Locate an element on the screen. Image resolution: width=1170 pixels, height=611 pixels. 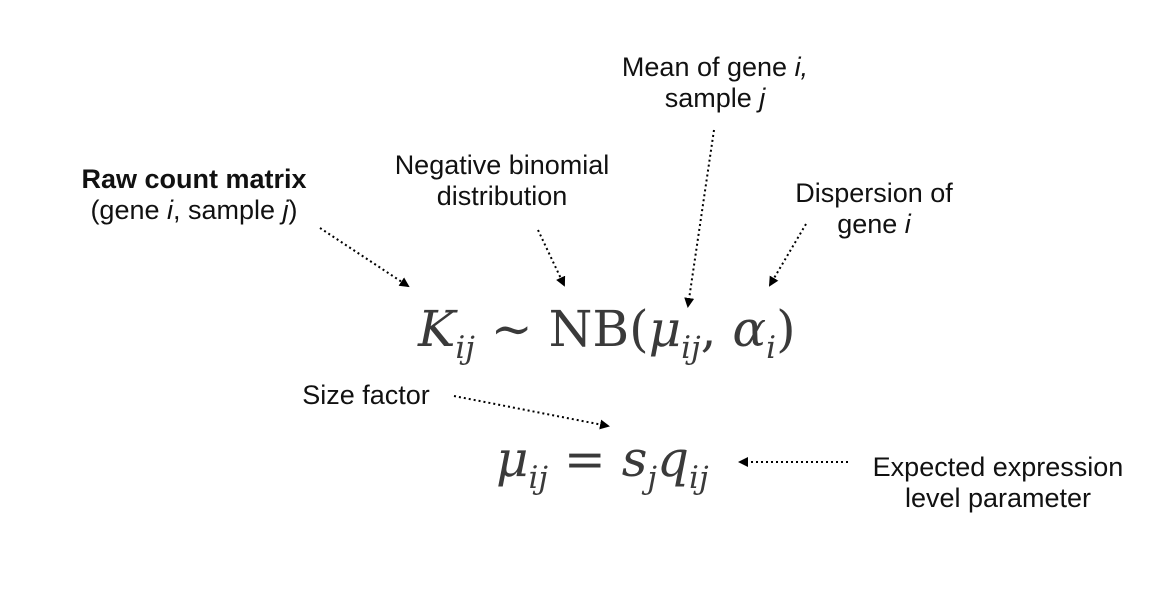
dispersion-label: Dispersion of gene i is located at coordinates (874, 208).